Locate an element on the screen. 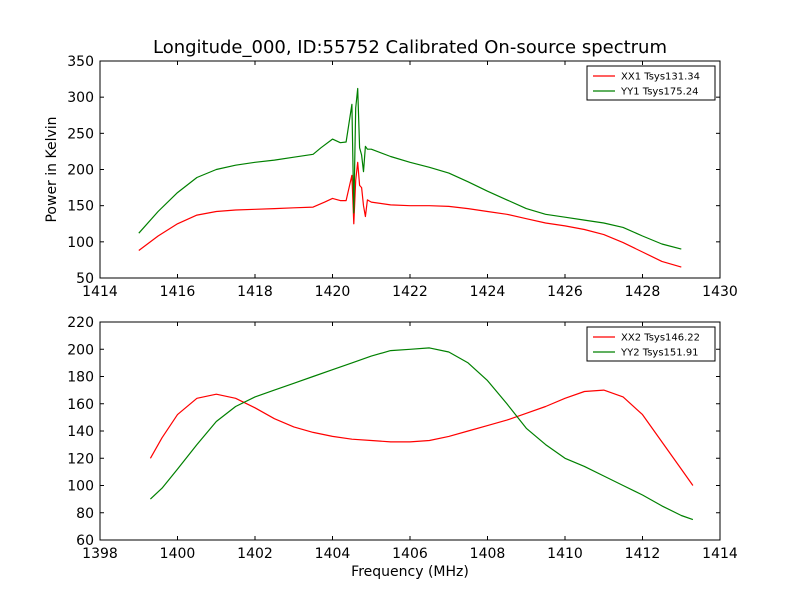 This screenshot has height=600, width=800. series-line-xx2 is located at coordinates (421, 437).